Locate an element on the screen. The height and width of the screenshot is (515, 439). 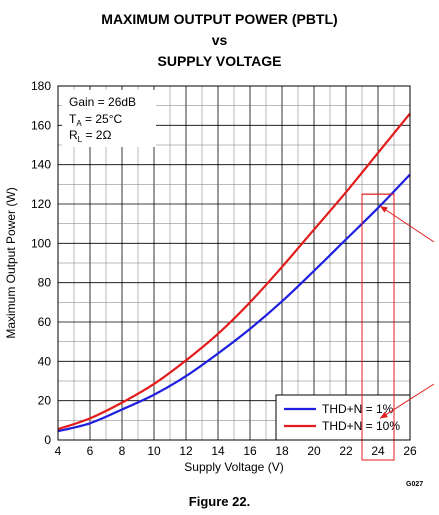
figure-caption: Figure 22. is located at coordinates (219, 501).